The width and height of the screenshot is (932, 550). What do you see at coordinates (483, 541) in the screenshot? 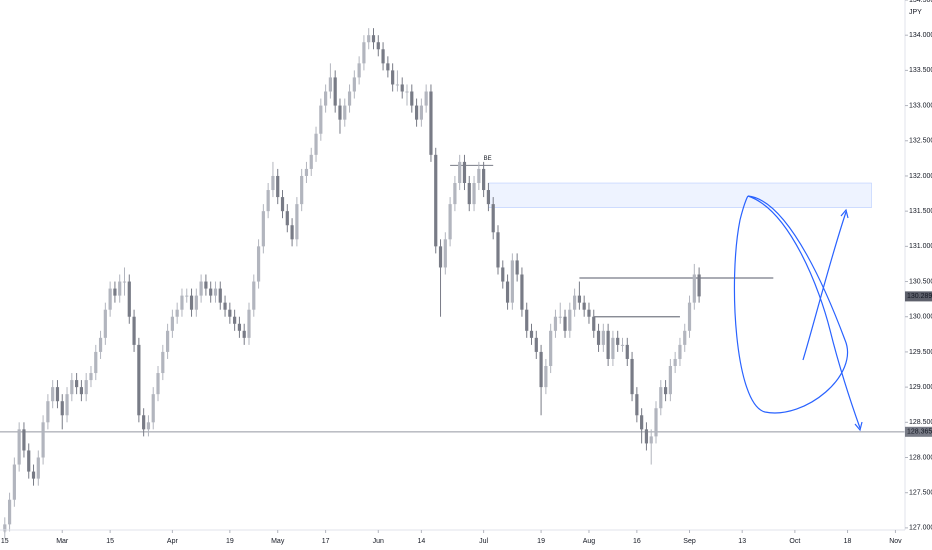
I see `x-tick-label: Jul` at bounding box center [483, 541].